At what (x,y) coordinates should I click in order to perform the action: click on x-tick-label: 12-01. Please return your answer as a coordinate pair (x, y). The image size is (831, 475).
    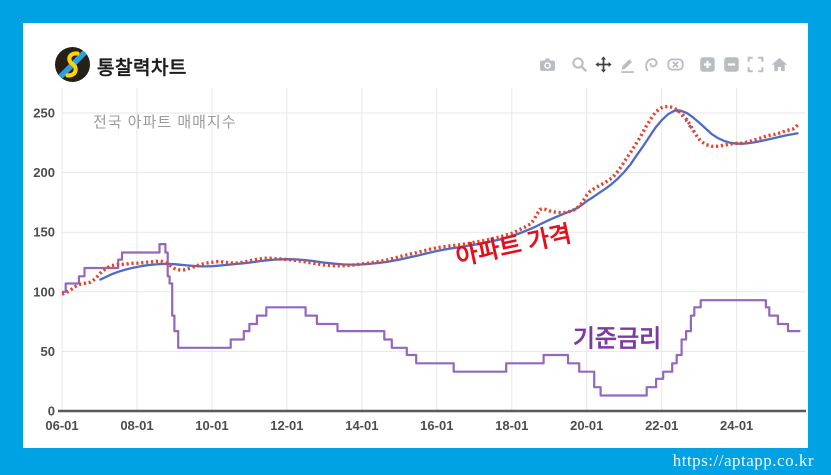
    Looking at the image, I should click on (286, 425).